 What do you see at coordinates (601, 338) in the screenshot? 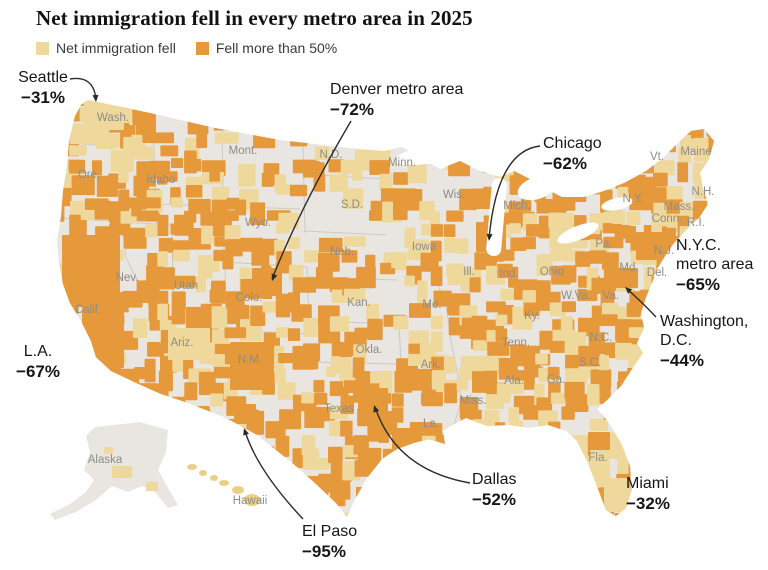
I see `state-label-nc: N.C.` at bounding box center [601, 338].